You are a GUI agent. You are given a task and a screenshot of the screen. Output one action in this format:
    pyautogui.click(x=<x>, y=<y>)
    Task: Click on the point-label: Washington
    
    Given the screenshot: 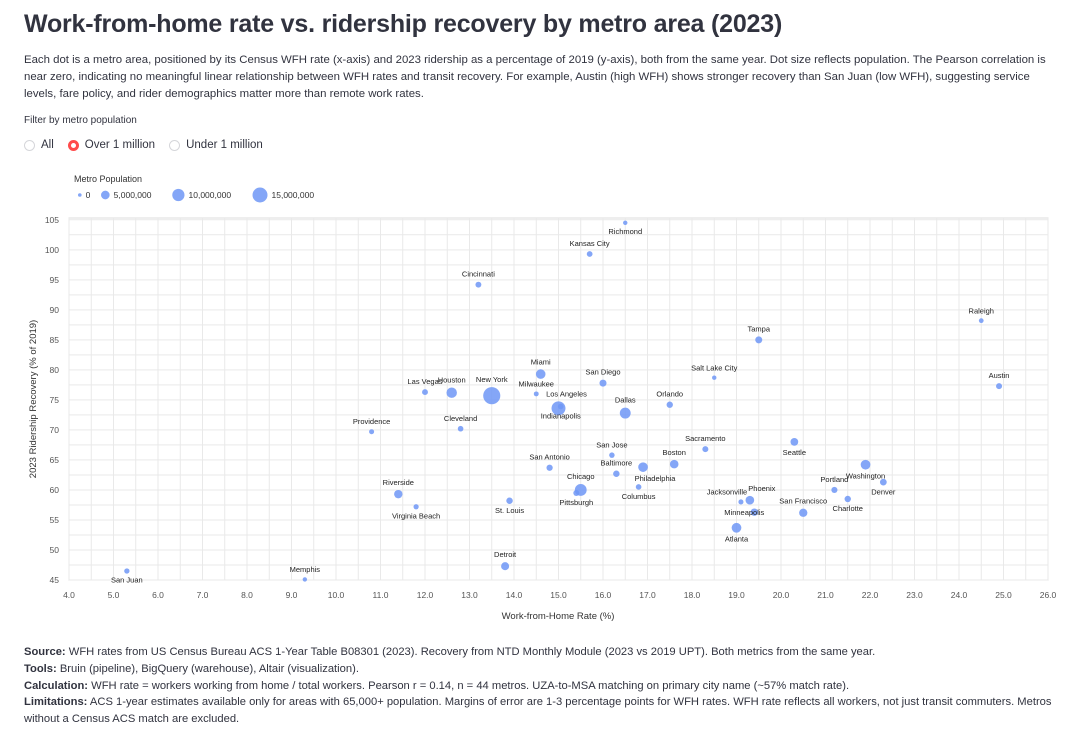 What is the action you would take?
    pyautogui.click(x=865, y=476)
    